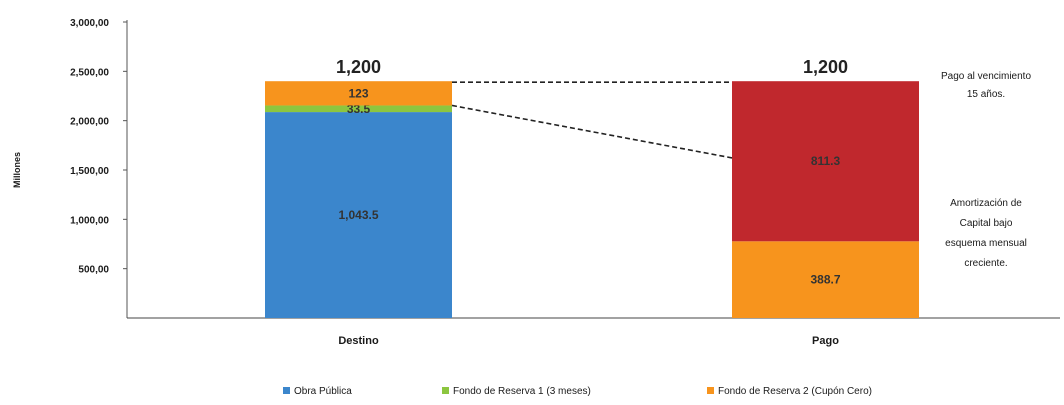  Describe the element at coordinates (986, 76) in the screenshot. I see `annotation-text: Pago al vencimiento` at that location.